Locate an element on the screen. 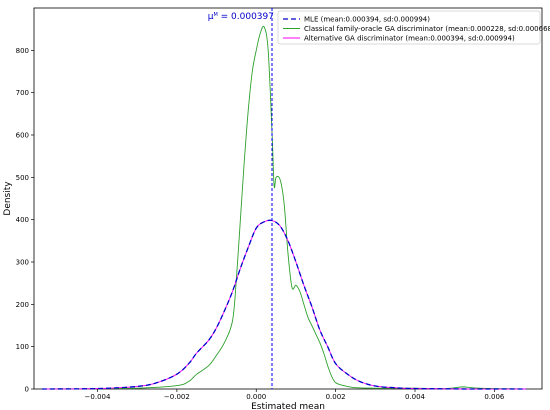  annotation-superscript: M is located at coordinates (215, 15).